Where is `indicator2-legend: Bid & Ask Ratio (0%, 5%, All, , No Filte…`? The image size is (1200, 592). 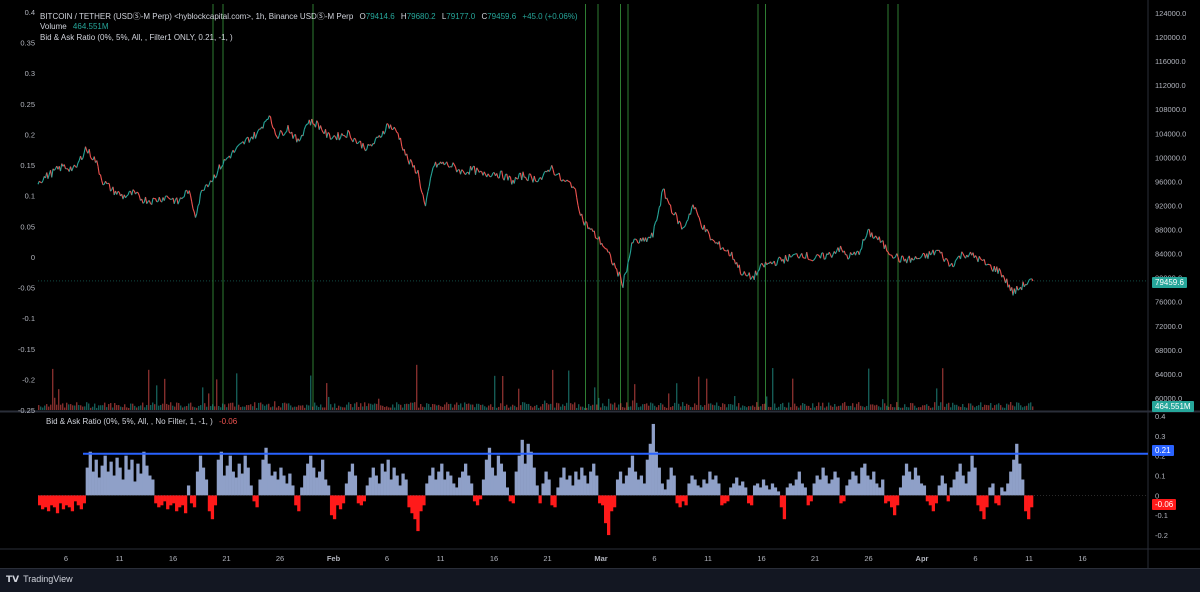 indicator2-legend: Bid & Ask Ratio (0%, 5%, All, , No Filte… is located at coordinates (143, 421).